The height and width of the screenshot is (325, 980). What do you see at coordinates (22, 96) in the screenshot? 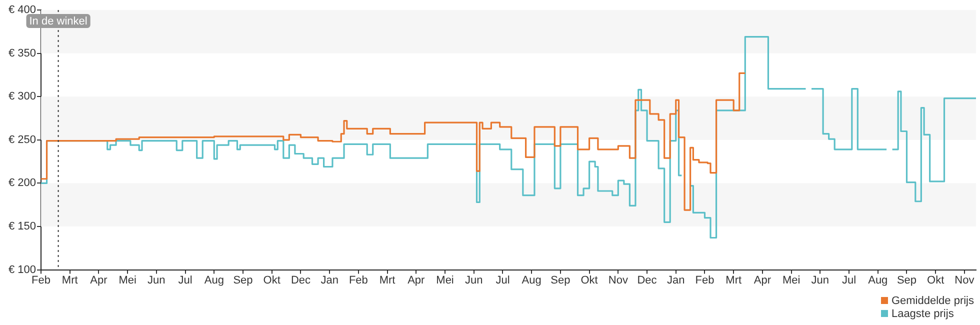
I see `y-tick-label: € 300` at bounding box center [22, 96].